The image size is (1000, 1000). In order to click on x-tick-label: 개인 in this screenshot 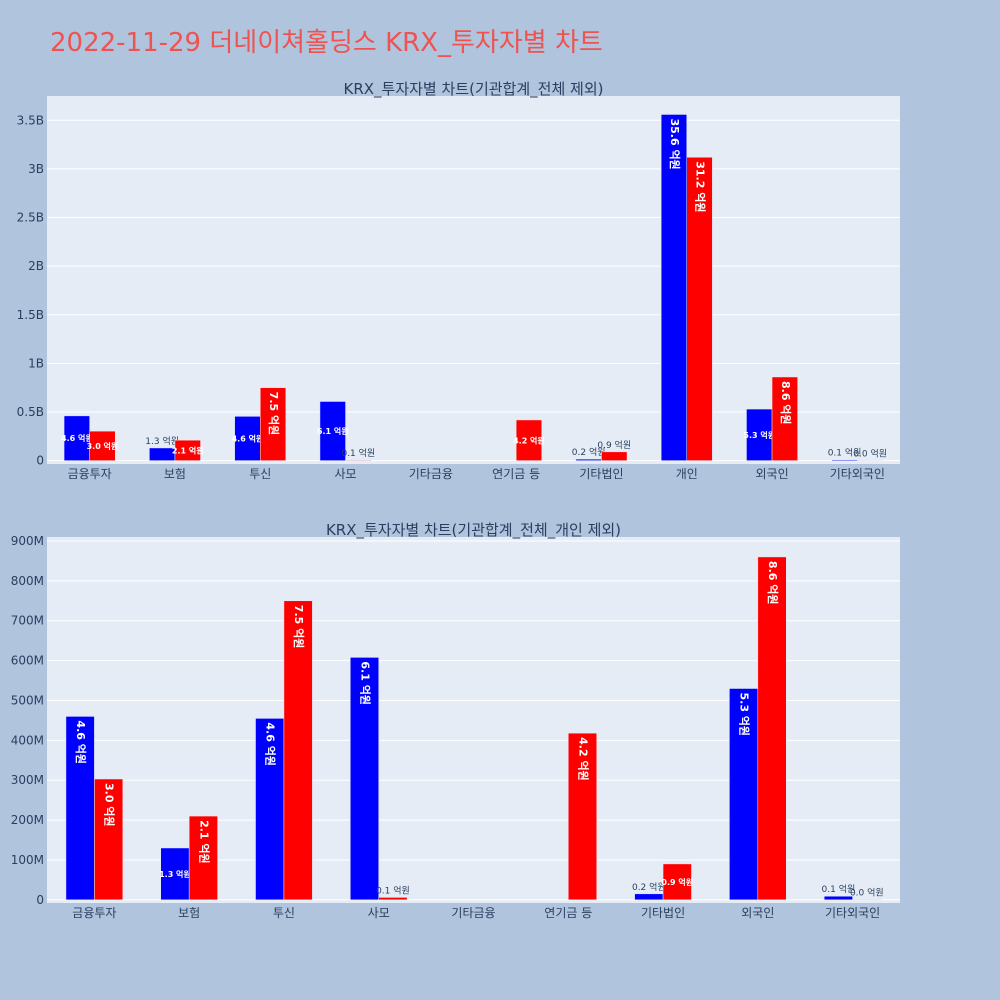, I will do `click(687, 474)`.